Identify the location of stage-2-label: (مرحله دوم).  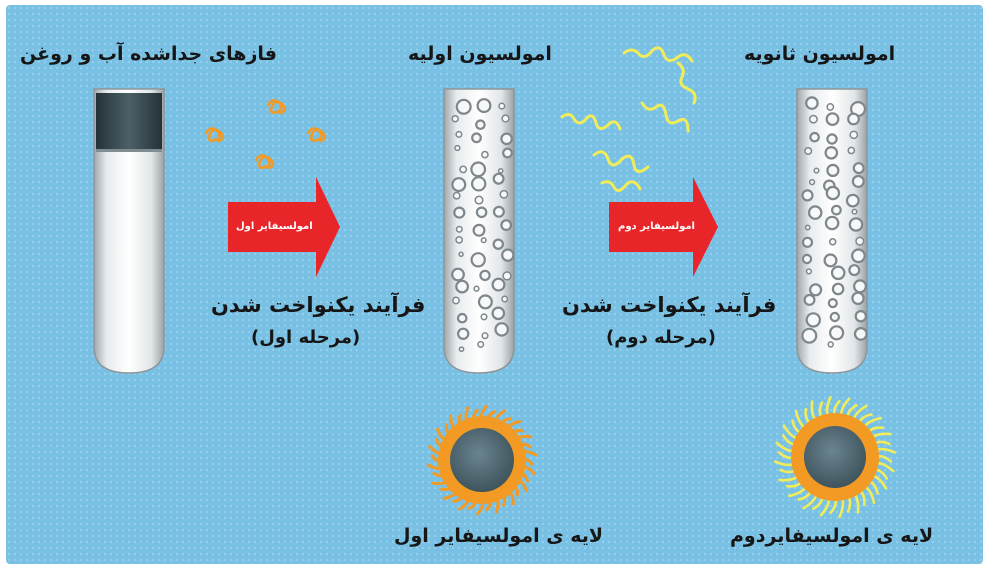
(661, 337).